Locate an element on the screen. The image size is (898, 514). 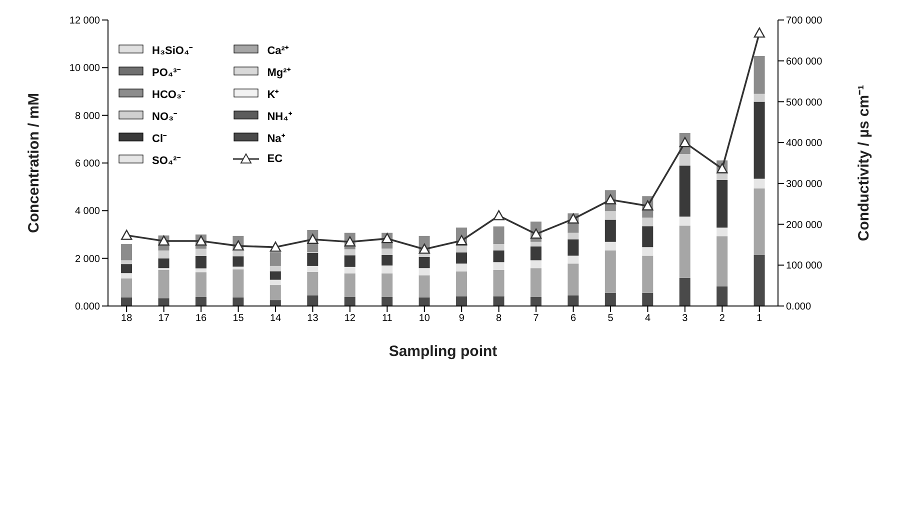
y-tick-label: 8 000 is located at coordinates (87, 116).